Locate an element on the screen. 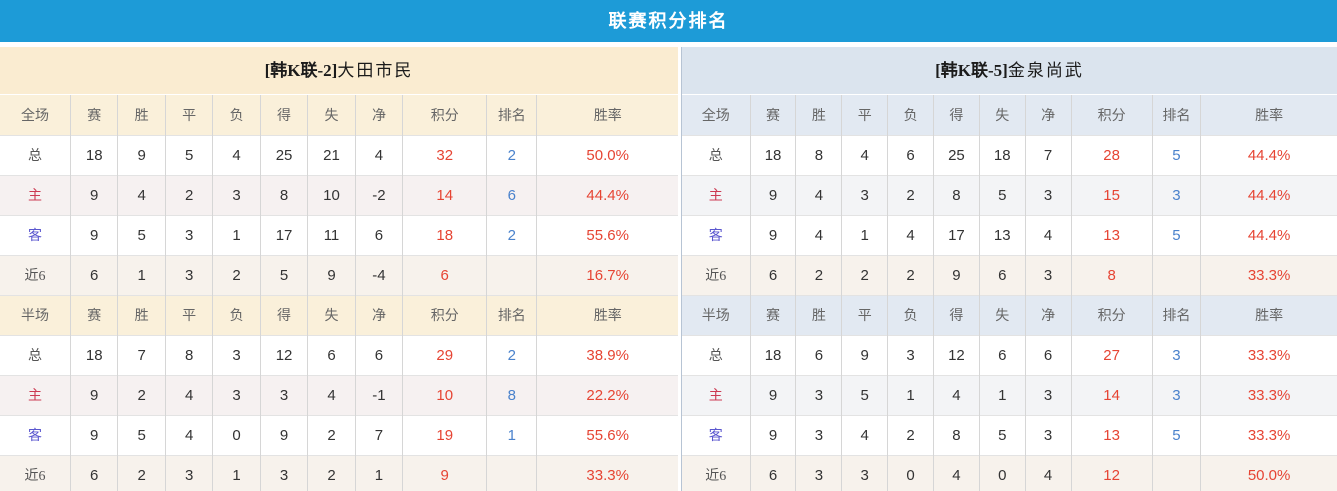  stats-row: 总 18 6 9 3 12 6 6 27 3 33.3% is located at coordinates (1009, 354).